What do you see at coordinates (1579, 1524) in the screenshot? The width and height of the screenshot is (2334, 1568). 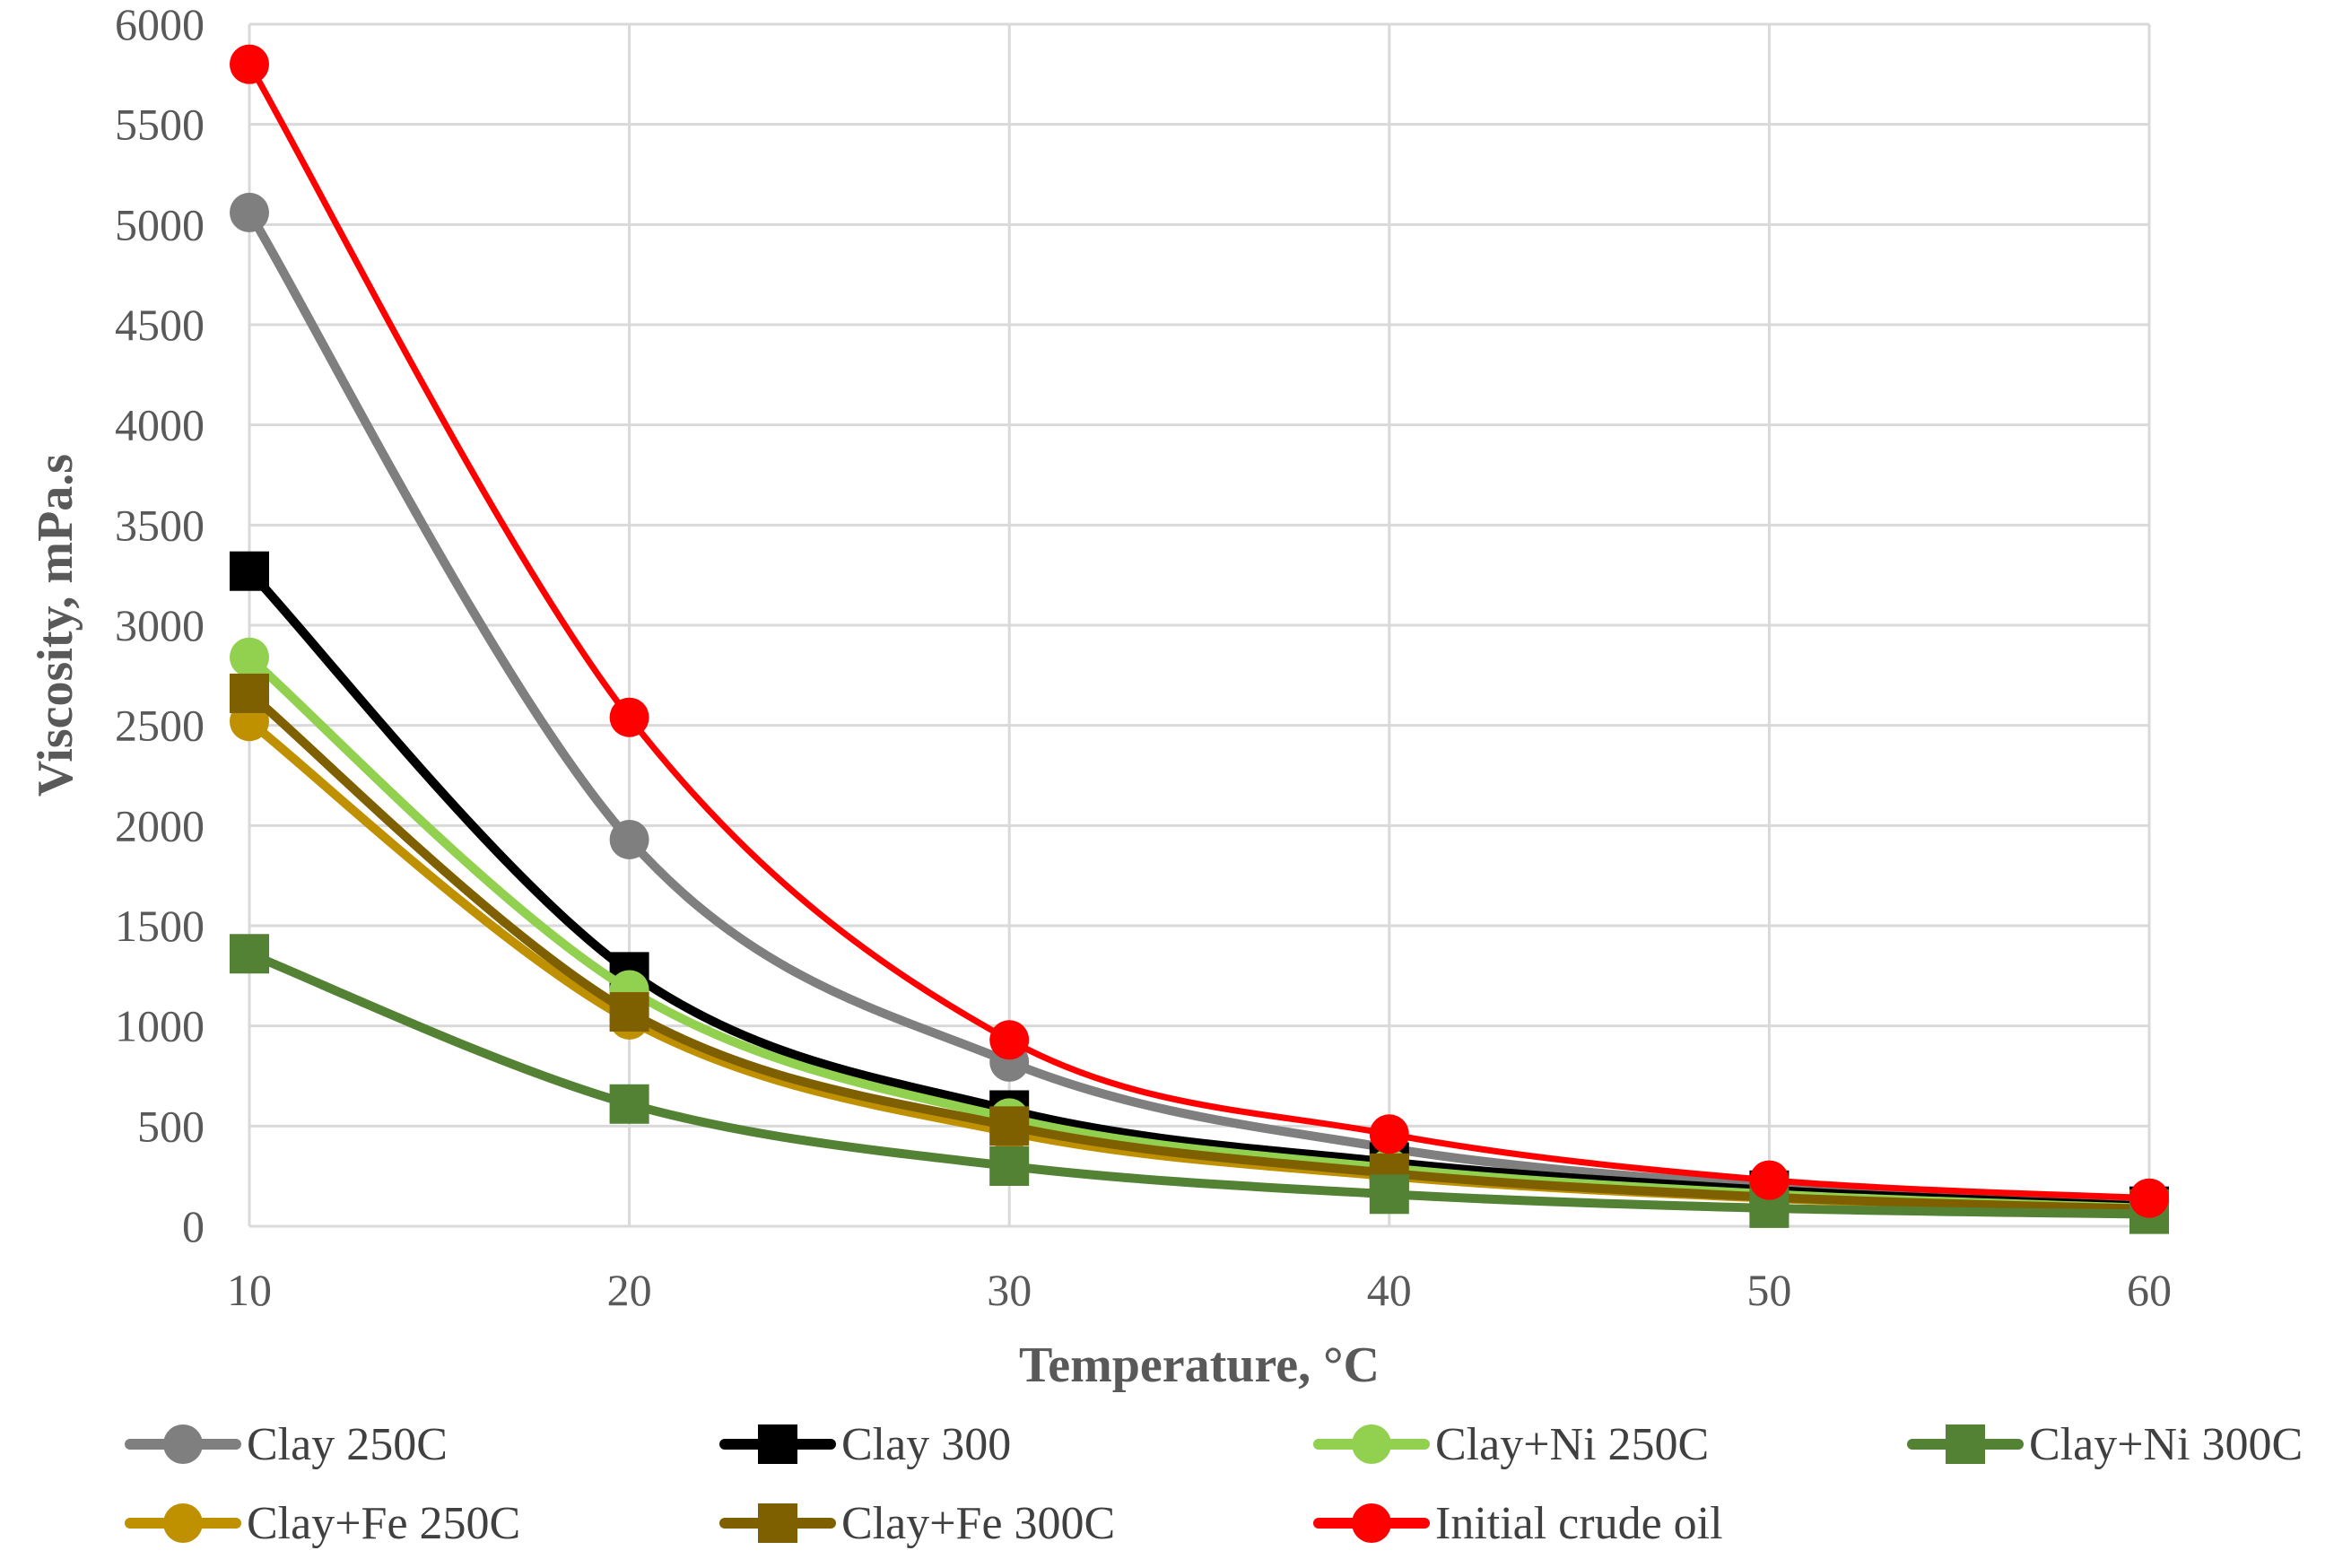 I see `legend-label: Initial crude oil` at bounding box center [1579, 1524].